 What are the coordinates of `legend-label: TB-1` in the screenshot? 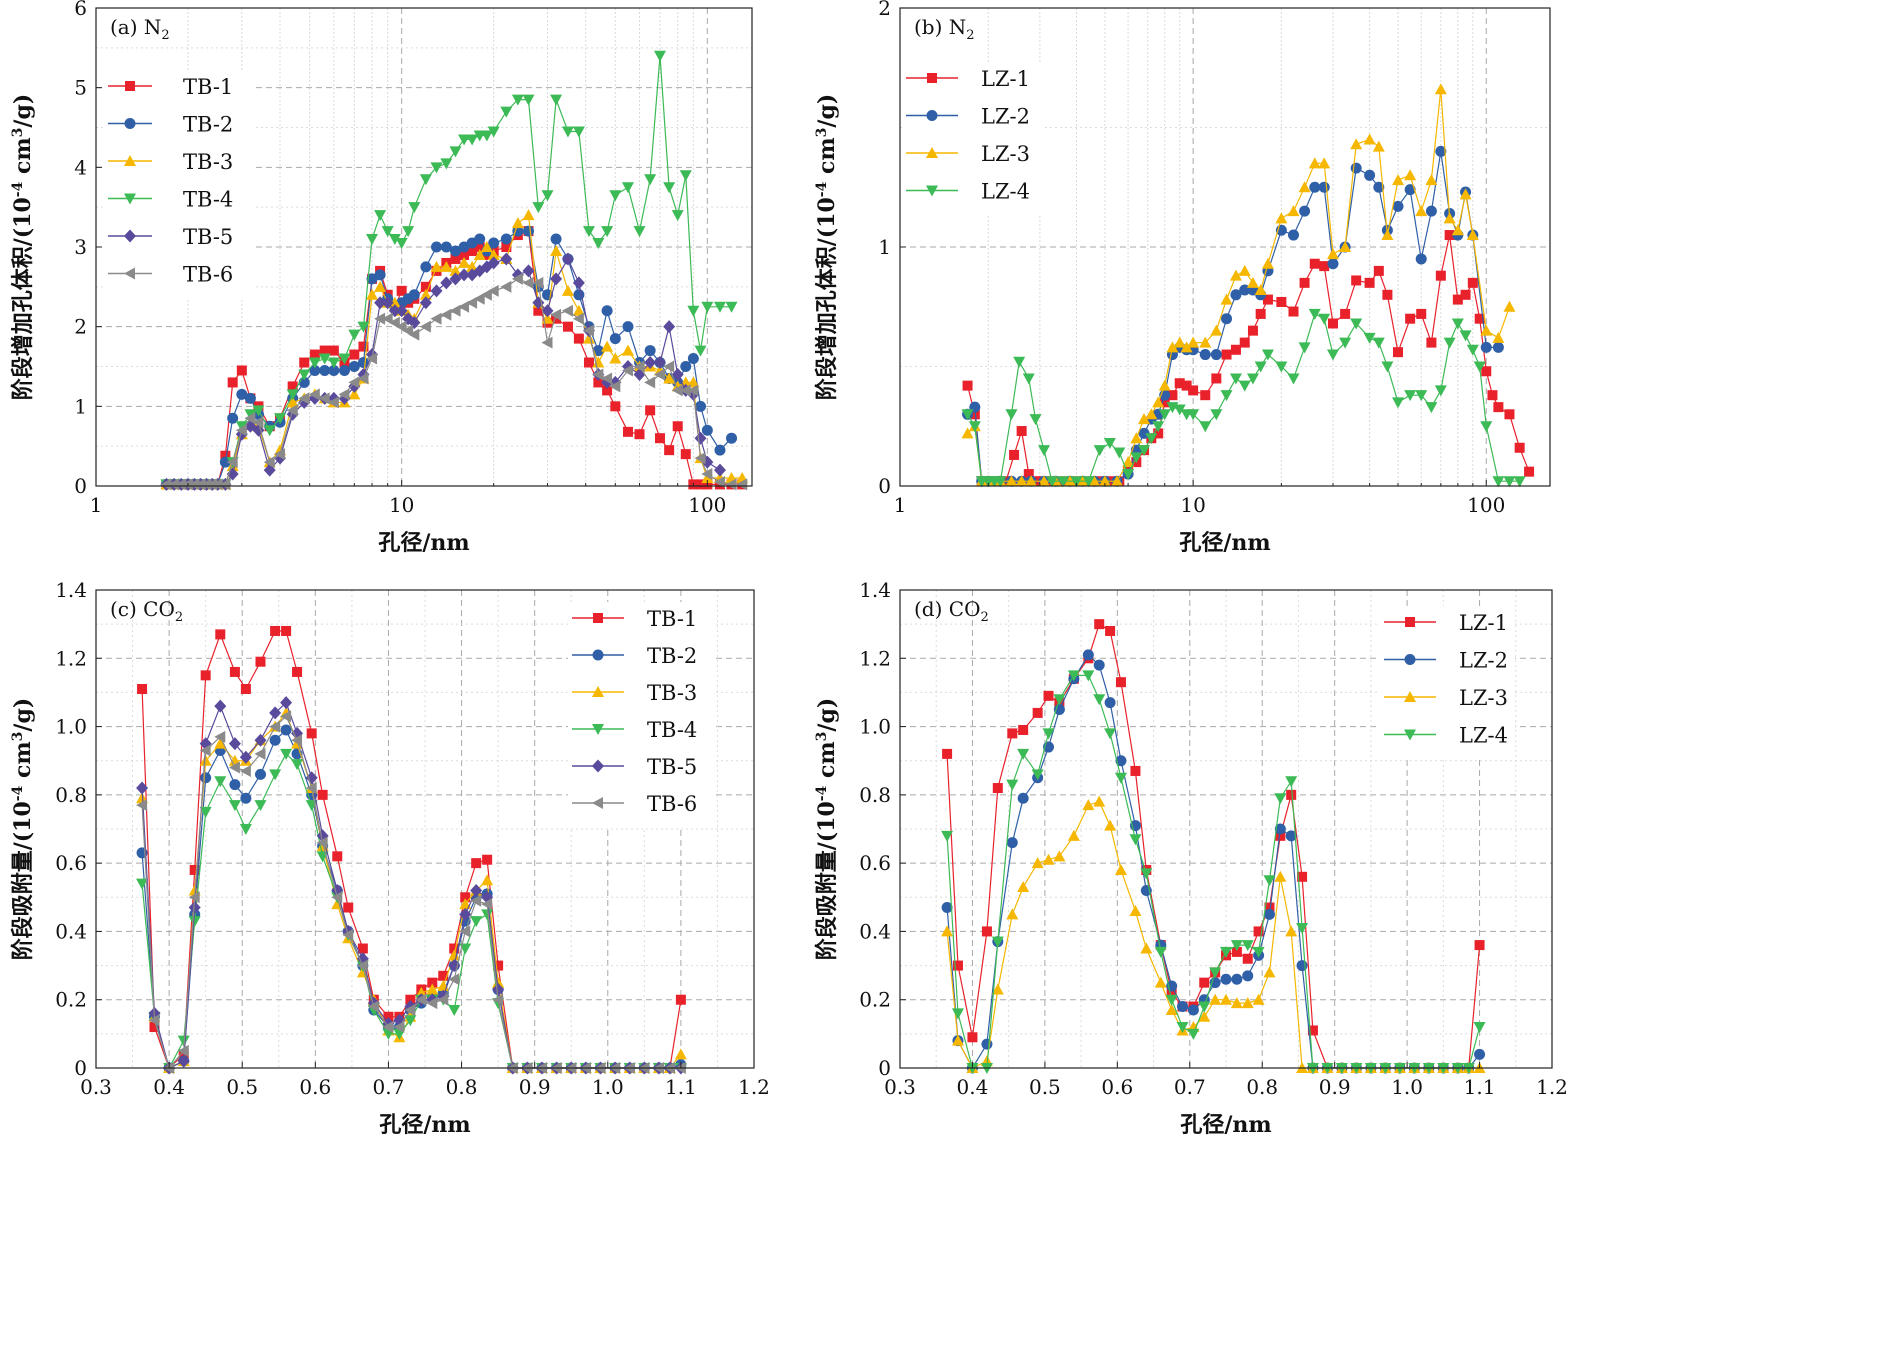 It's located at (208, 87).